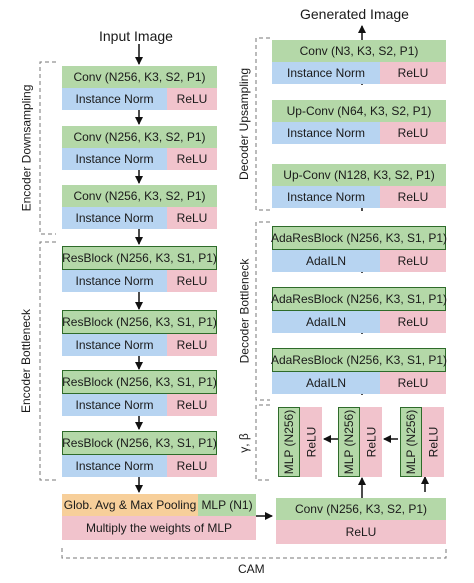 This screenshot has height=583, width=474. Describe the element at coordinates (262, 311) in the screenshot. I see `decoder-bottleneck-bracket` at that location.